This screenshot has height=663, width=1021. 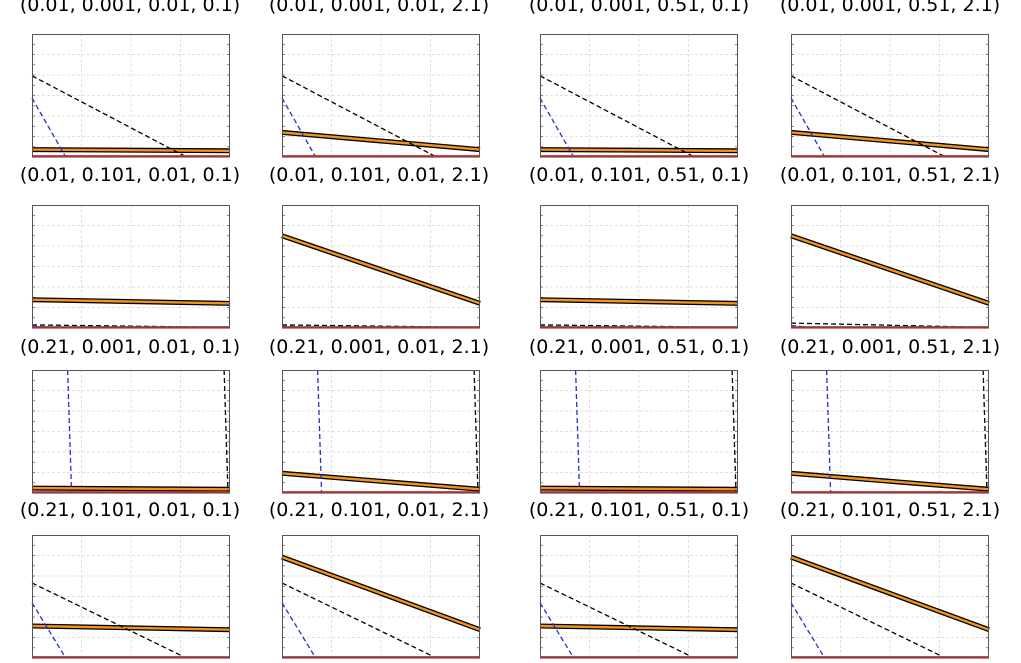 What do you see at coordinates (639, 347) in the screenshot?
I see `panel-title: (0.21, 0.001, 0.51, 0.1)` at bounding box center [639, 347].